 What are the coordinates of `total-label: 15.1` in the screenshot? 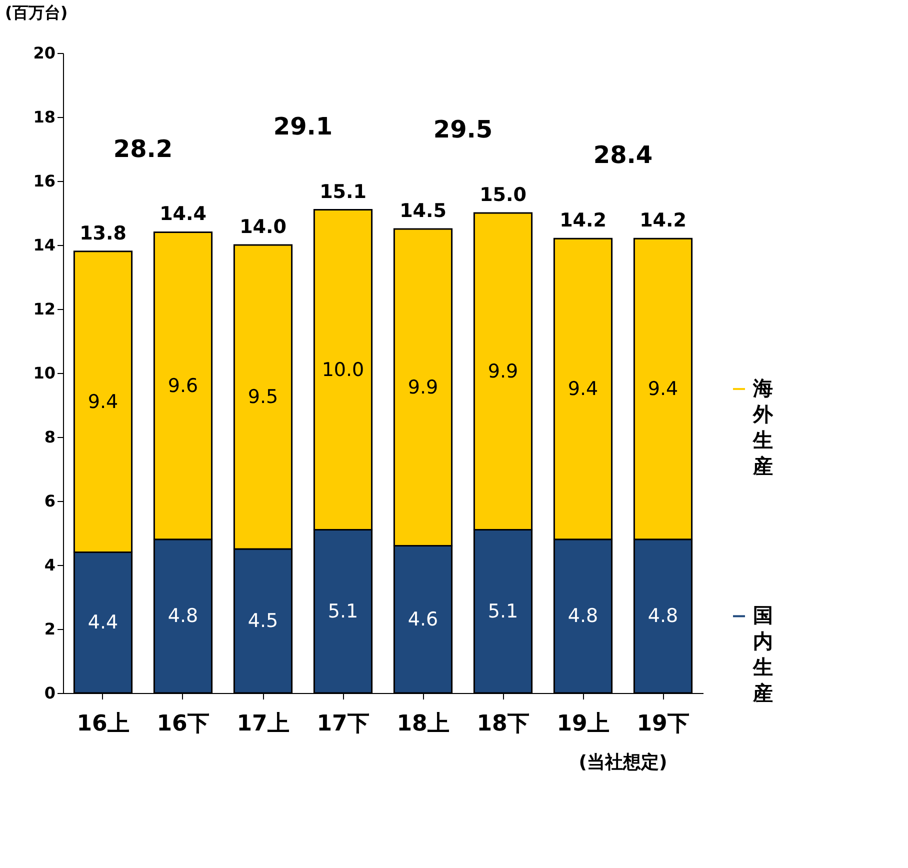 It's located at (343, 191).